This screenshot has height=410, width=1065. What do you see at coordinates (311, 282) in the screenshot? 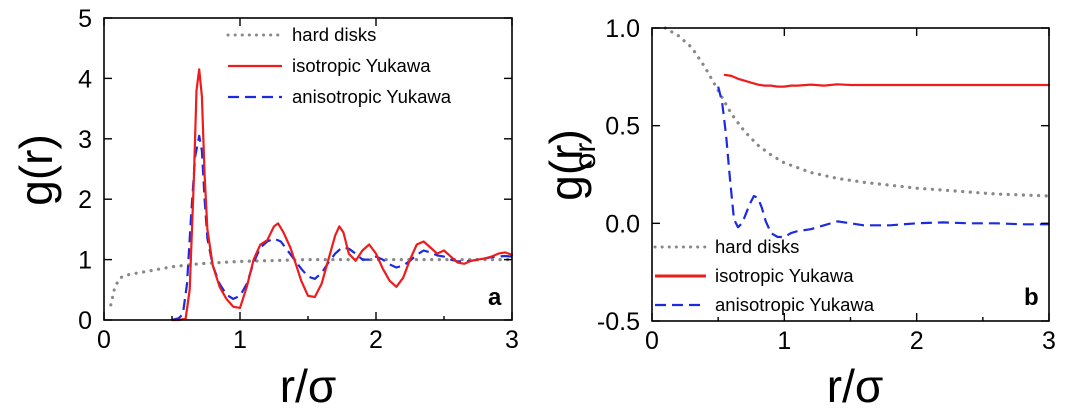
I see `series-line-hard-disks` at bounding box center [311, 282].